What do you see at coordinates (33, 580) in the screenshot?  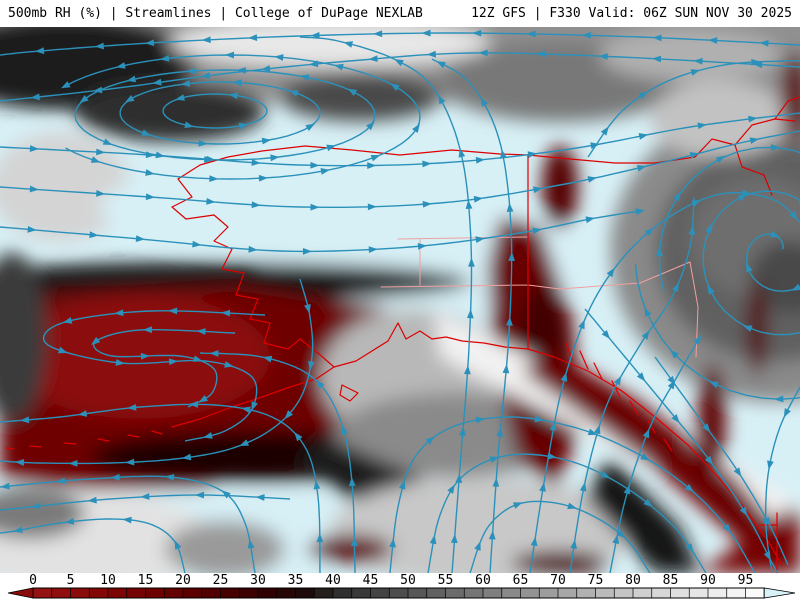 I see `colorbar-tick-label: 0` at bounding box center [33, 580].